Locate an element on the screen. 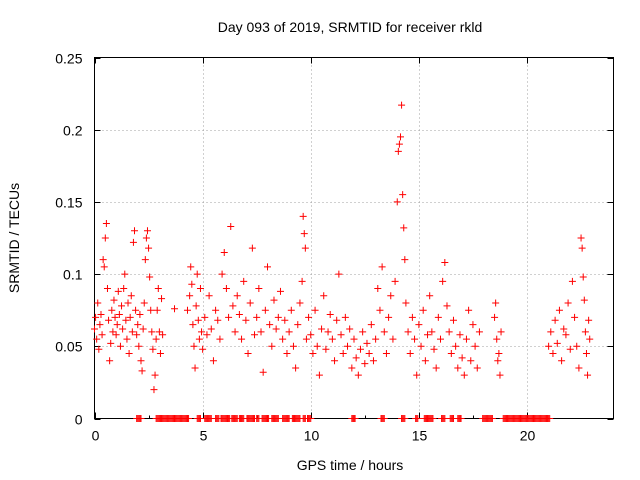 The image size is (640, 480). y-tick-label: 0.15 is located at coordinates (68, 203).